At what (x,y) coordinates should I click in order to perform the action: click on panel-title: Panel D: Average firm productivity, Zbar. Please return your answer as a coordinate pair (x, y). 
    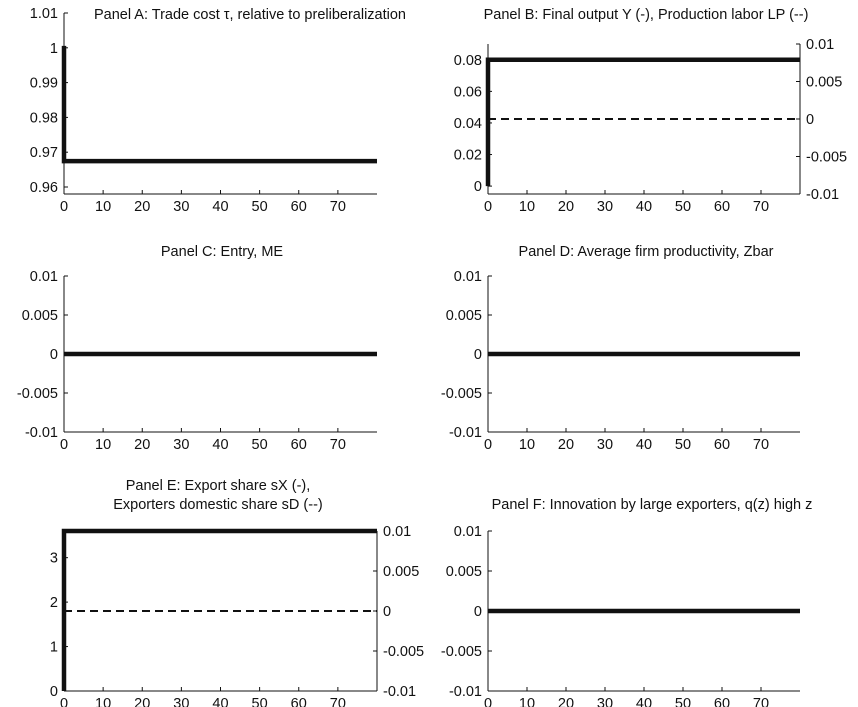
    Looking at the image, I should click on (646, 252).